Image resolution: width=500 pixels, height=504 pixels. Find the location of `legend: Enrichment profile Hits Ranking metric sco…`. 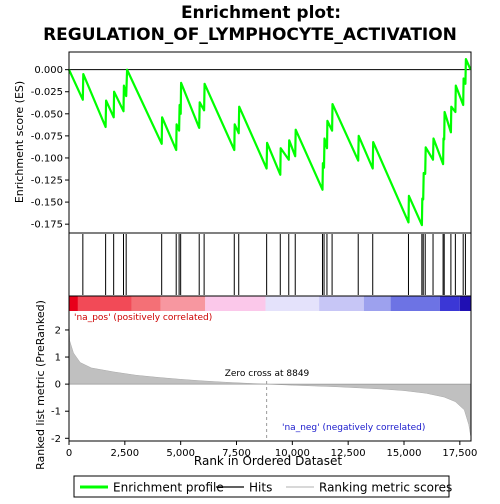

legend: Enrichment profile Hits Ranking metric sco… is located at coordinates (262, 486).